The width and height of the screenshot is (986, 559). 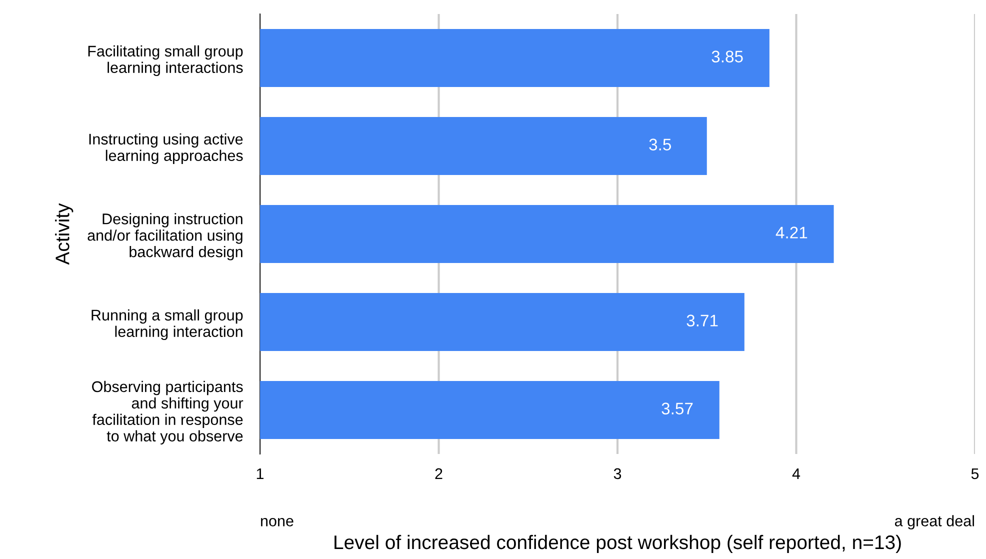 I want to click on x-tick-label: 1, so click(x=260, y=473).